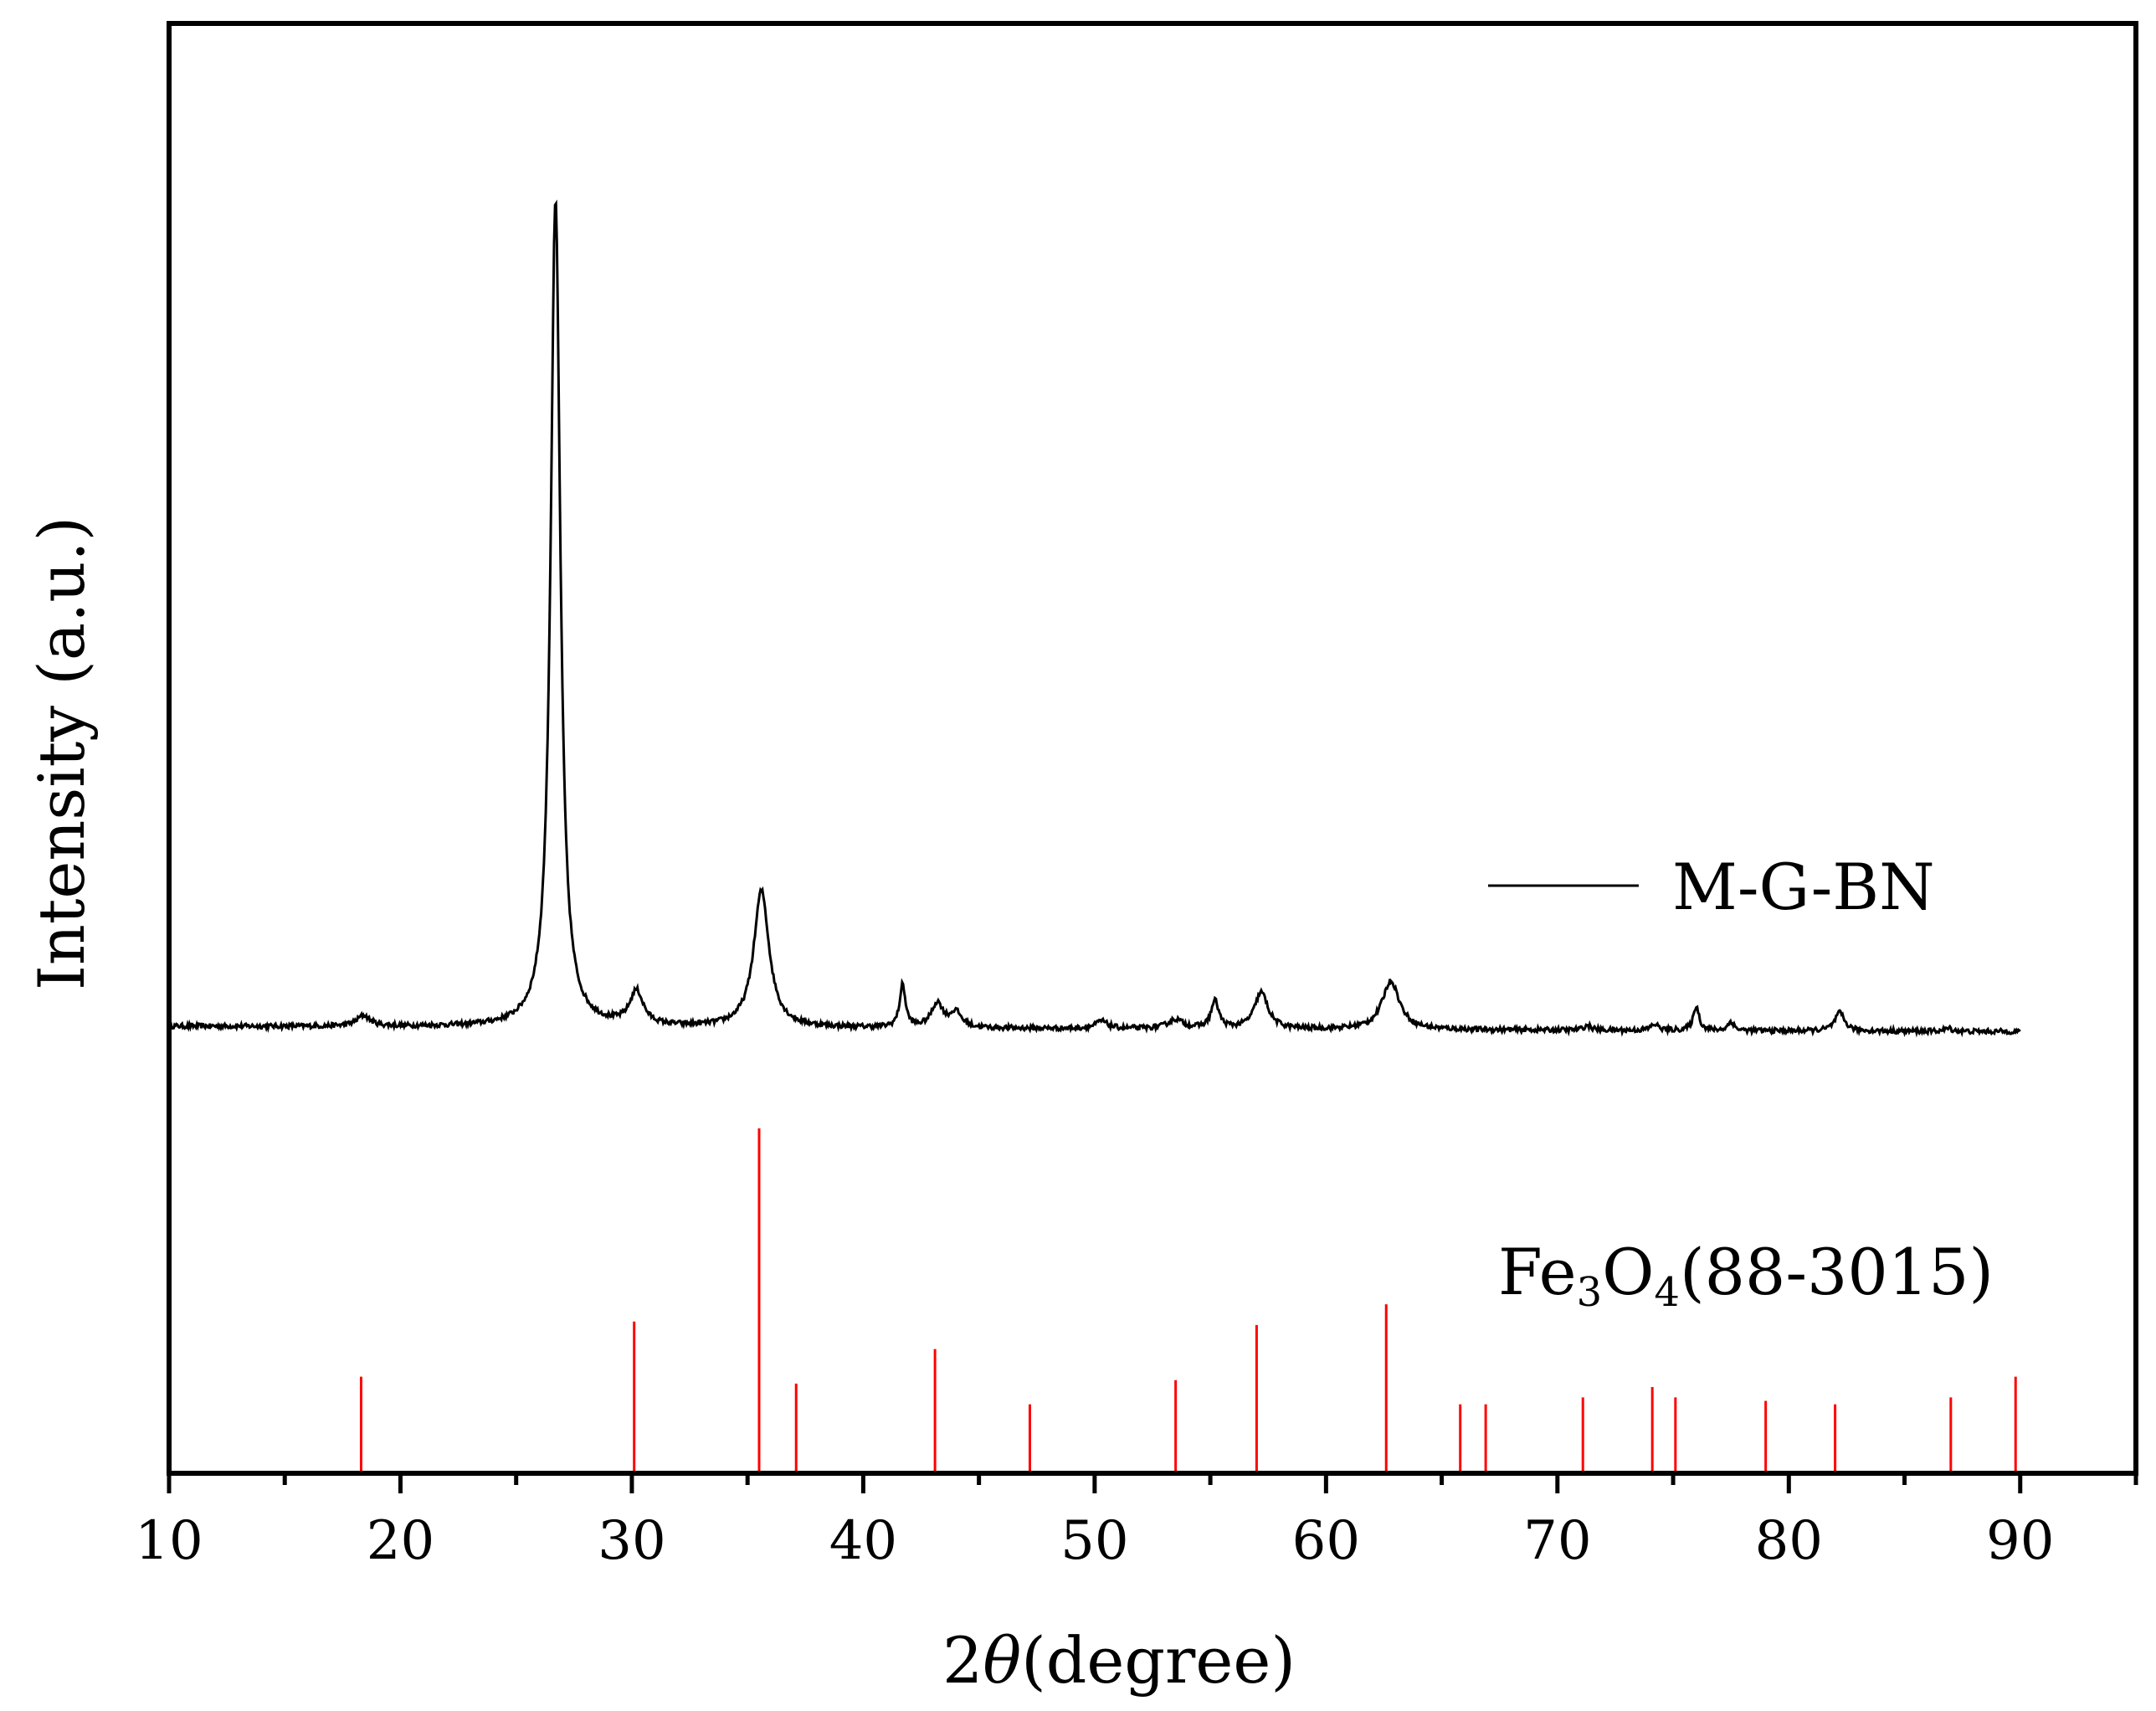  Describe the element at coordinates (963, 1660) in the screenshot. I see `x-axis-label-prefix: 2` at that location.